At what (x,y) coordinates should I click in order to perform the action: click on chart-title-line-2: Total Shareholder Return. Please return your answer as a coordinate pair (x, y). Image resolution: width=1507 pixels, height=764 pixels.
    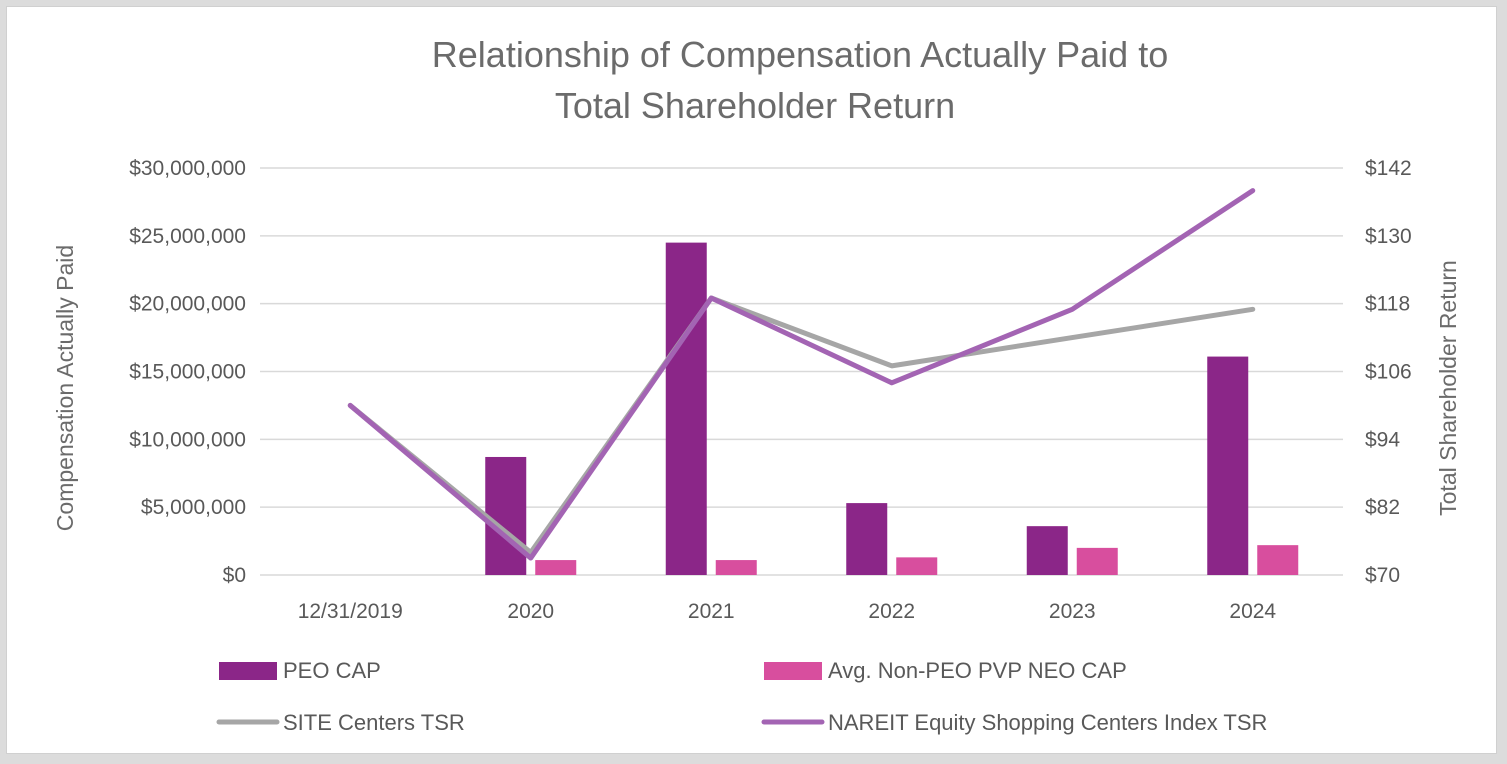
    Looking at the image, I should click on (755, 105).